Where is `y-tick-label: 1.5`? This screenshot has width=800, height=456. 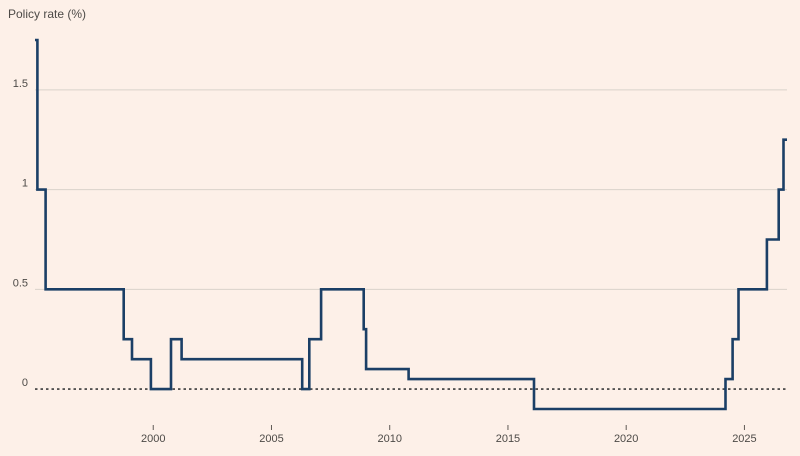
y-tick-label: 1.5 is located at coordinates (20, 84).